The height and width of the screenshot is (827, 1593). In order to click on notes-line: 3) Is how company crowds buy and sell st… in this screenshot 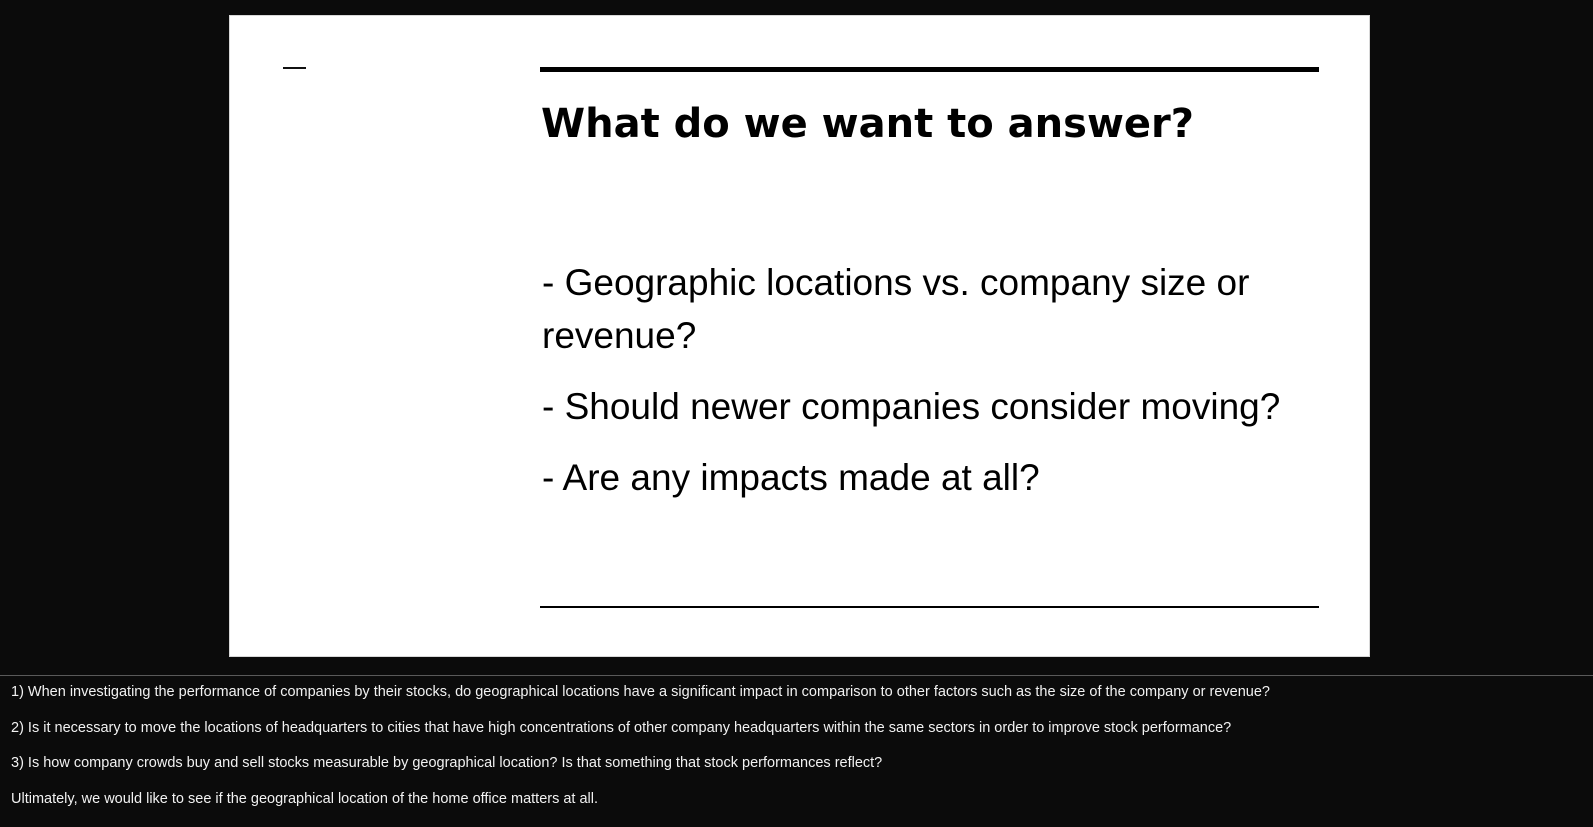, I will do `click(447, 763)`.